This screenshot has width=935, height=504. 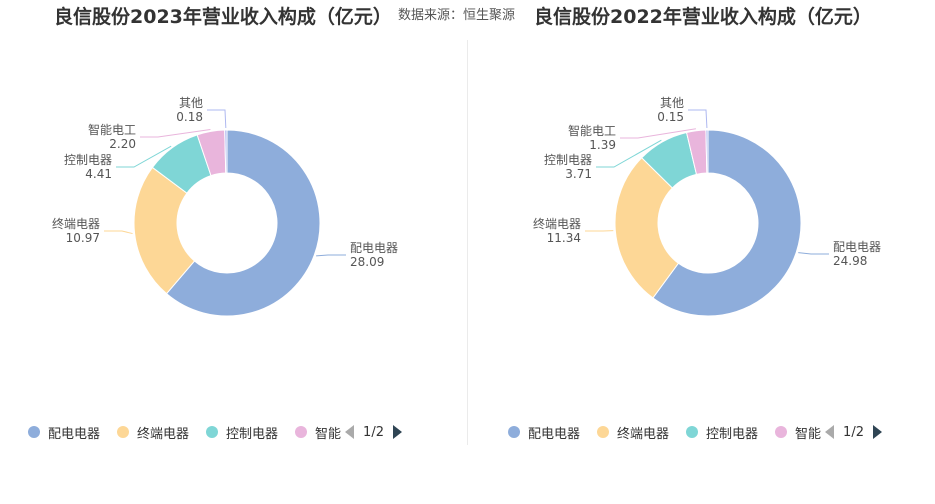 What do you see at coordinates (457, 15) in the screenshot?
I see `data-source-label: 数据来源：恒生聚源` at bounding box center [457, 15].